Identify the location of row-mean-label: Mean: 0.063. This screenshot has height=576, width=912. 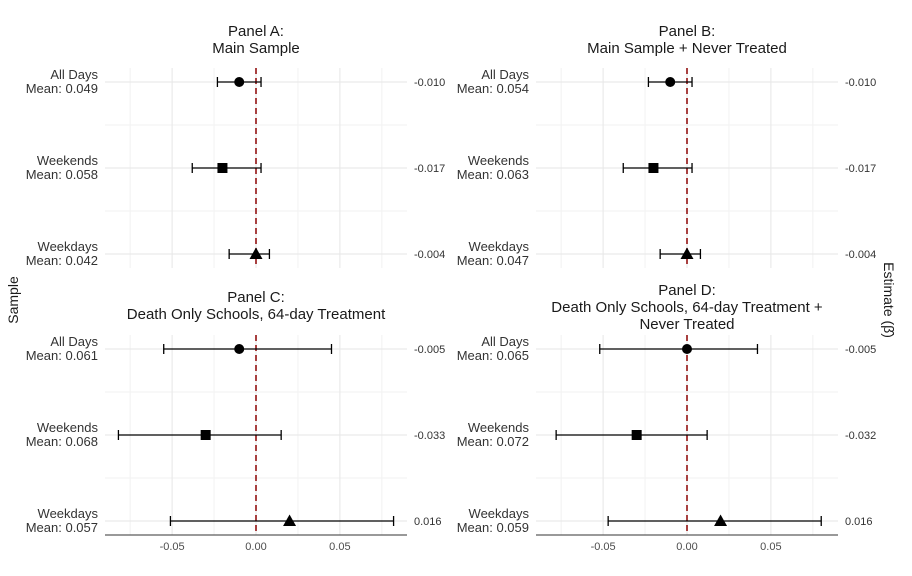
(493, 174).